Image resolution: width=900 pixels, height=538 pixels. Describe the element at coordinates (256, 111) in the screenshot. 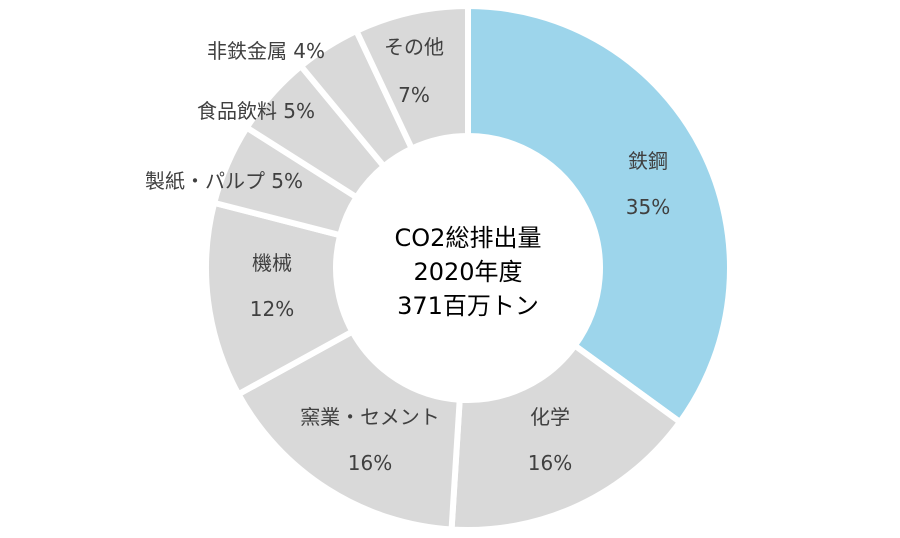

I see `slice-name-value-label: 食品飲料 5%` at that location.